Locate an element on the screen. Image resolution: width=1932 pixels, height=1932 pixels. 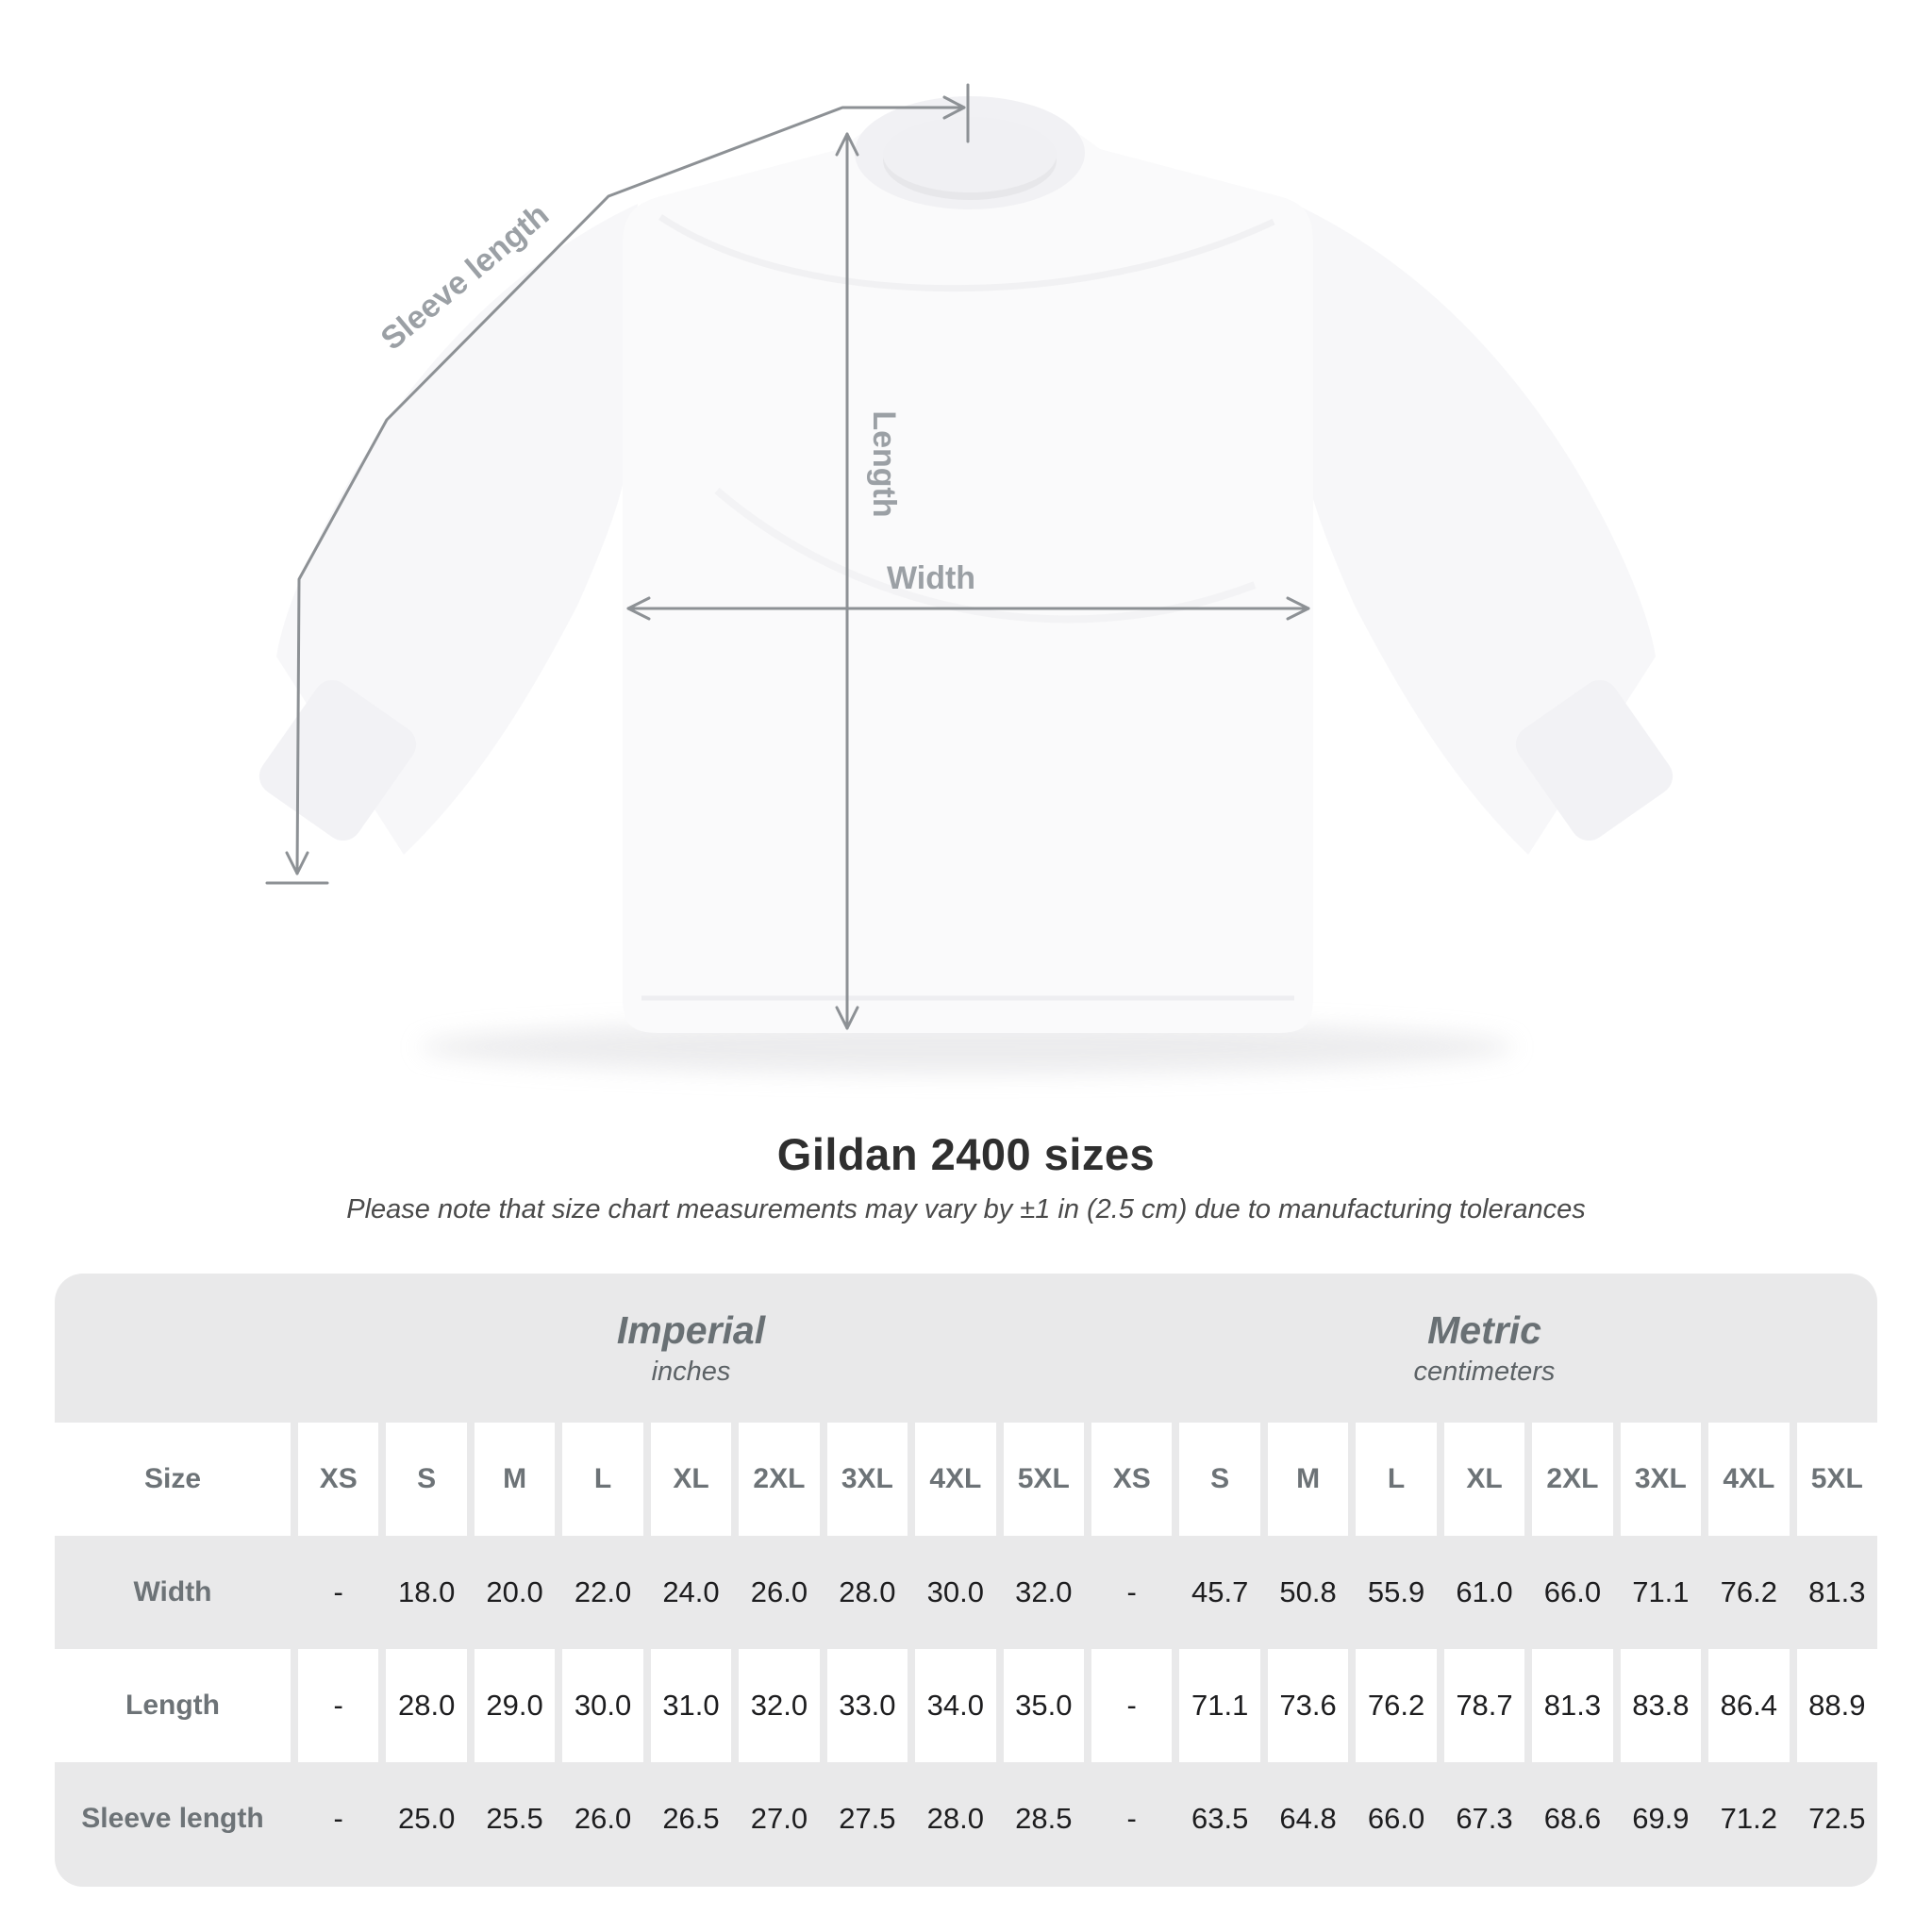
size-column-header-metric-5xl: 5XL is located at coordinates (1836, 1479).